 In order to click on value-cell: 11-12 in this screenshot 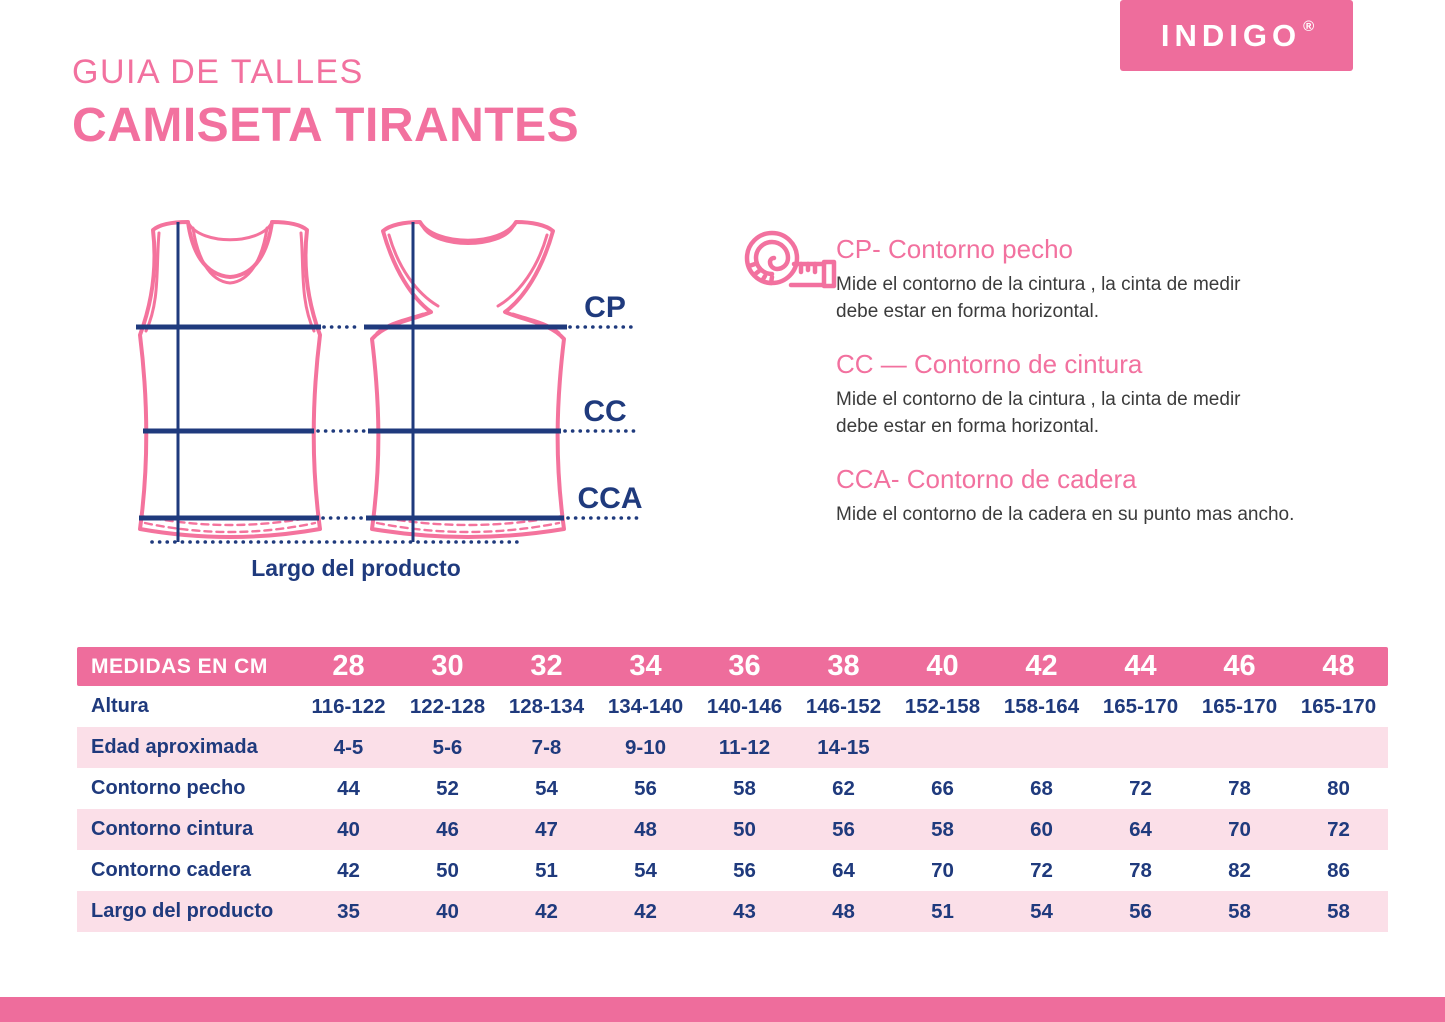, I will do `click(744, 747)`.